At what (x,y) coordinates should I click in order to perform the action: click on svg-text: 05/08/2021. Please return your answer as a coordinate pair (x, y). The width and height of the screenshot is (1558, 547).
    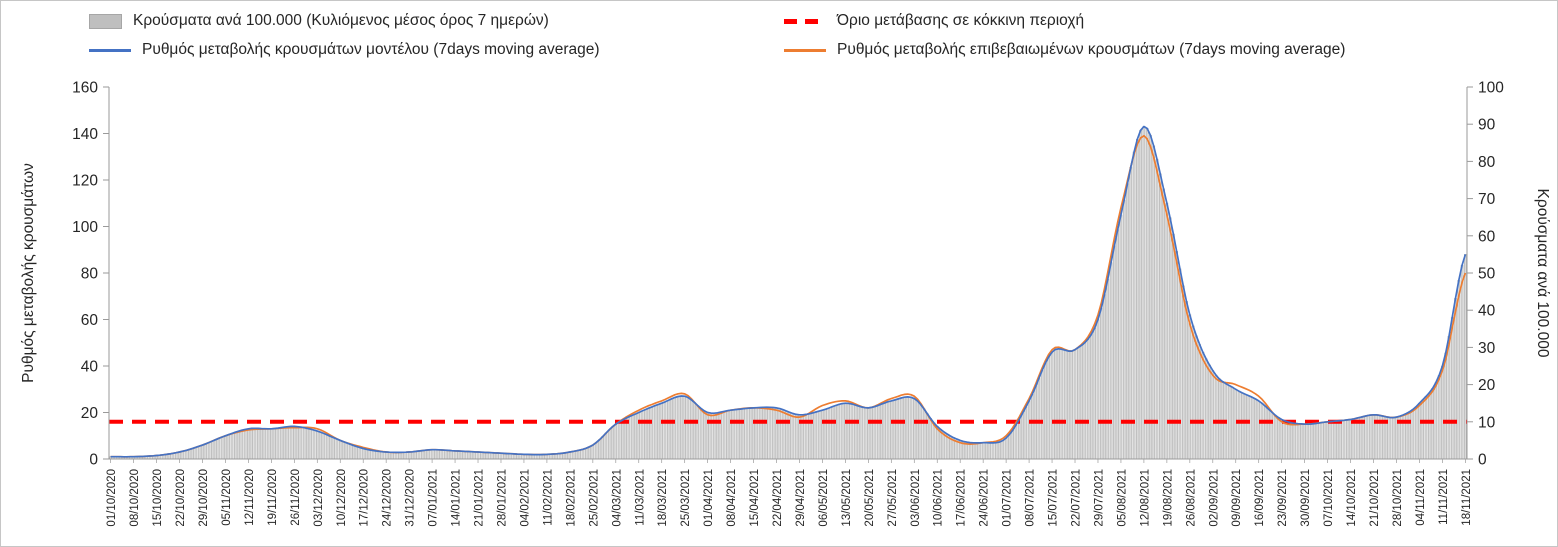
    Looking at the image, I should click on (1122, 498).